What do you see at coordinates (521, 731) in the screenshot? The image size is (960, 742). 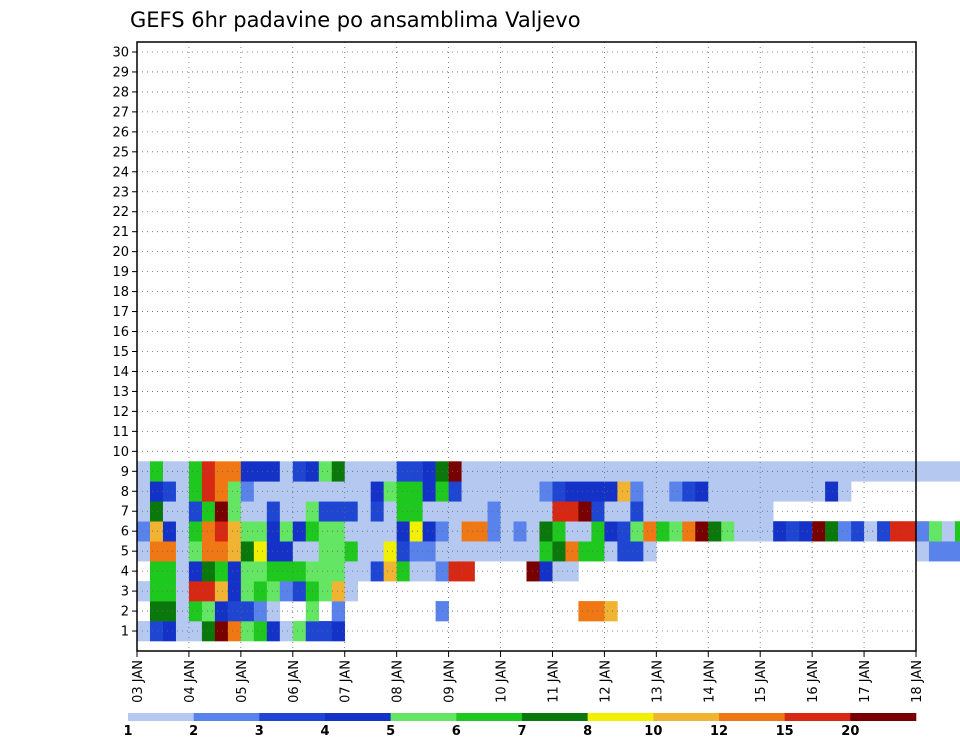 I see `colorbar-label: 7` at bounding box center [521, 731].